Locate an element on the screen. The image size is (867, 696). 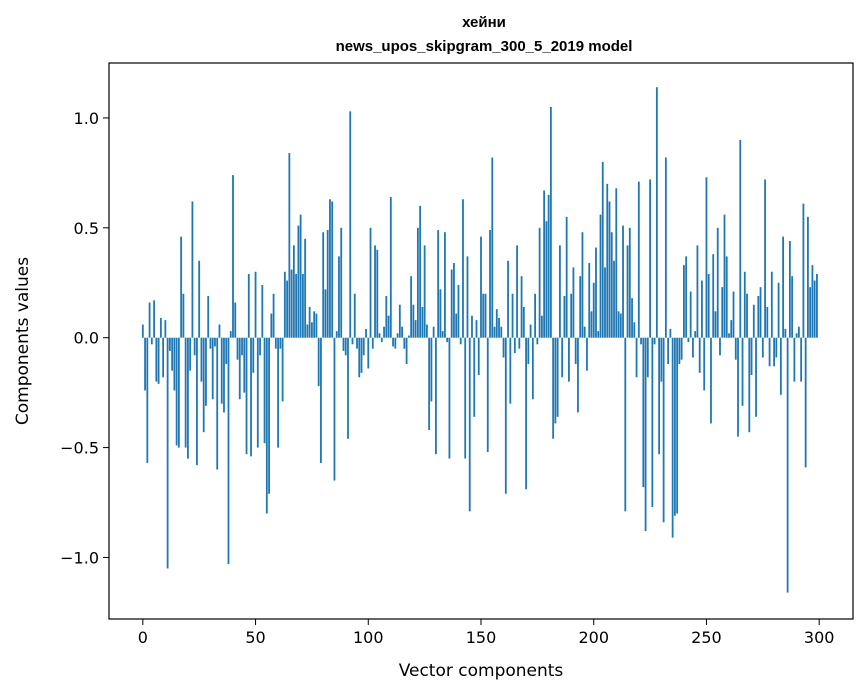
y-tick-label: 0.0 is located at coordinates (86, 338).